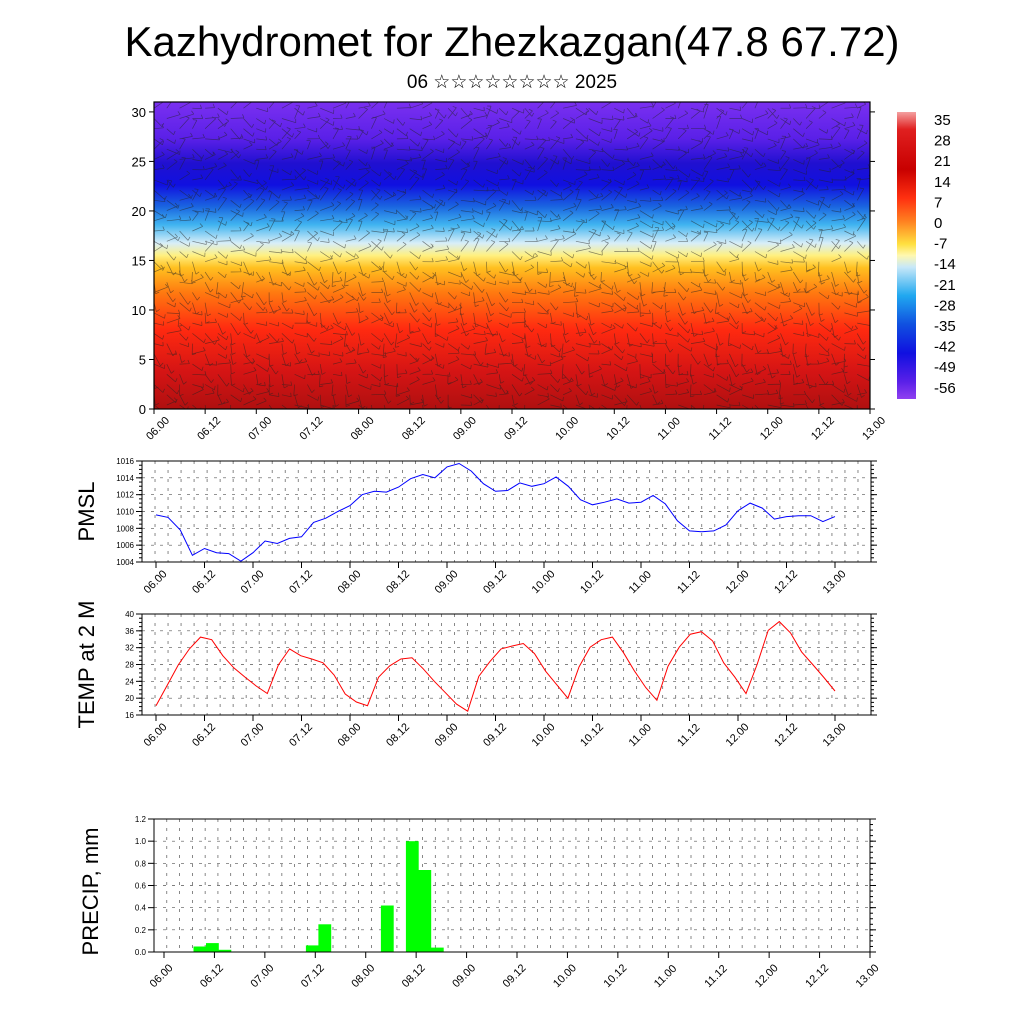  What do you see at coordinates (495, 512) in the screenshot?
I see `pmsl-series-line` at bounding box center [495, 512].